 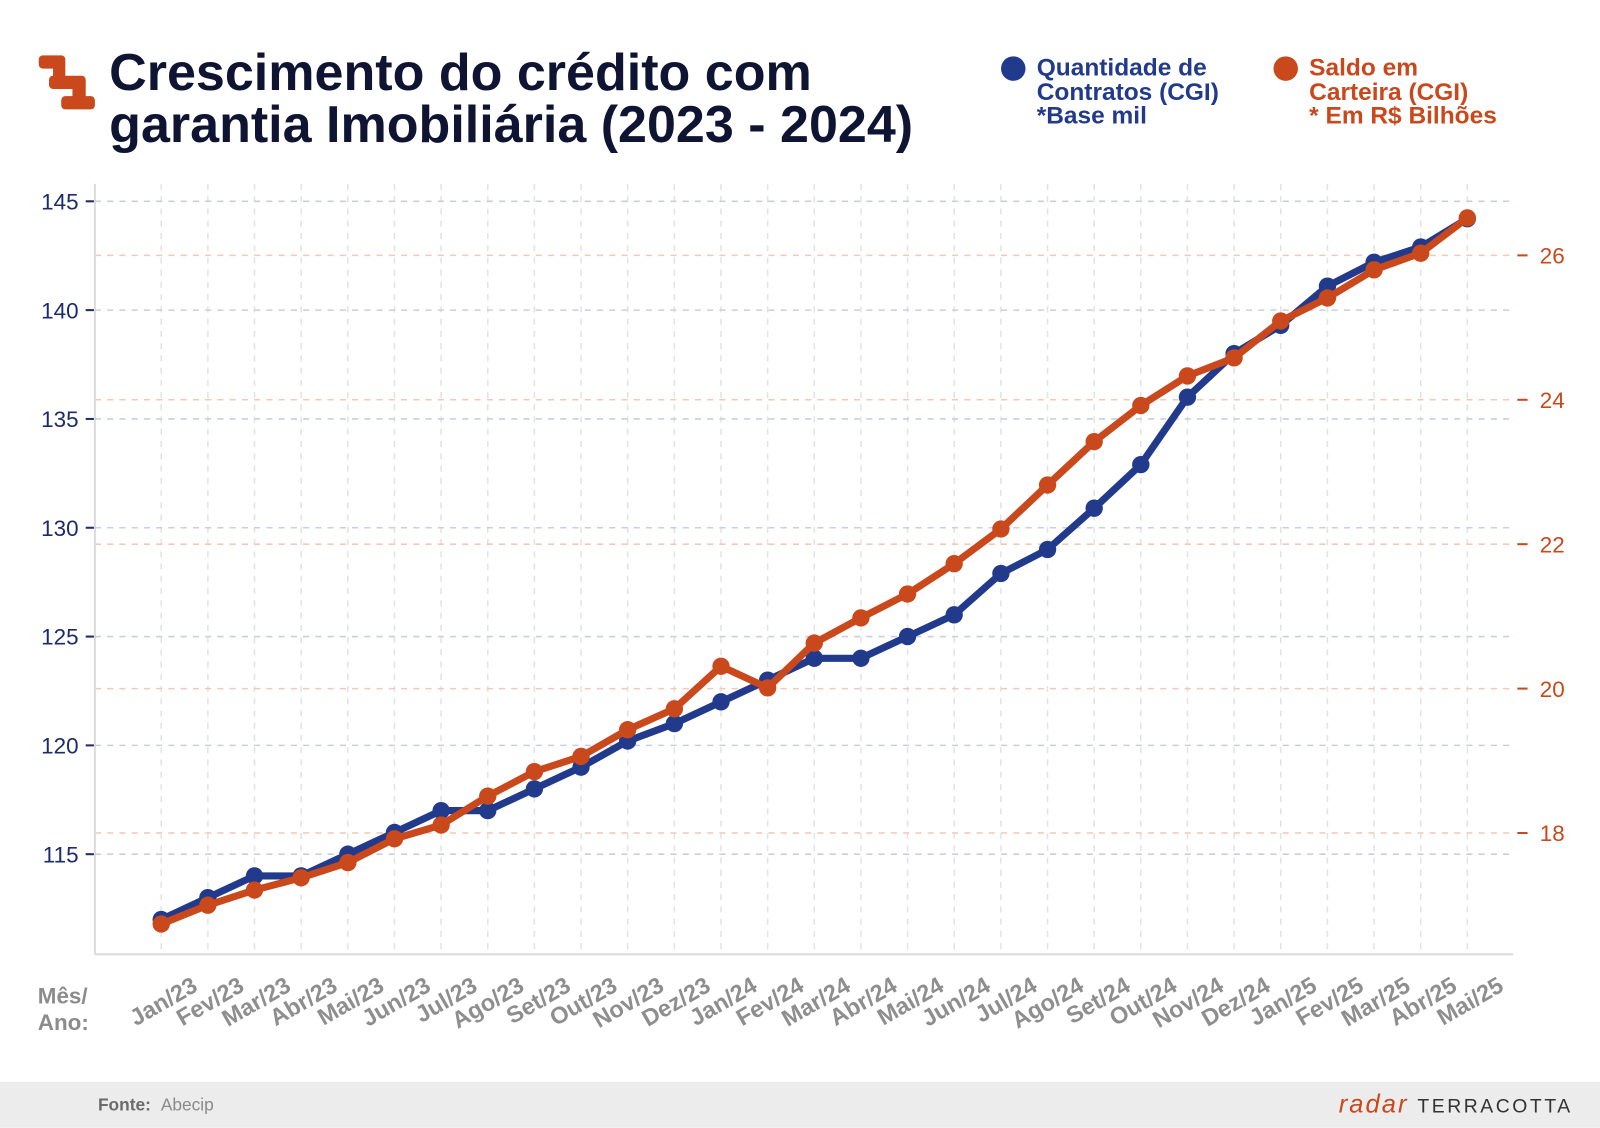 I want to click on y-left-tick-label-145: 145, so click(x=59, y=201).